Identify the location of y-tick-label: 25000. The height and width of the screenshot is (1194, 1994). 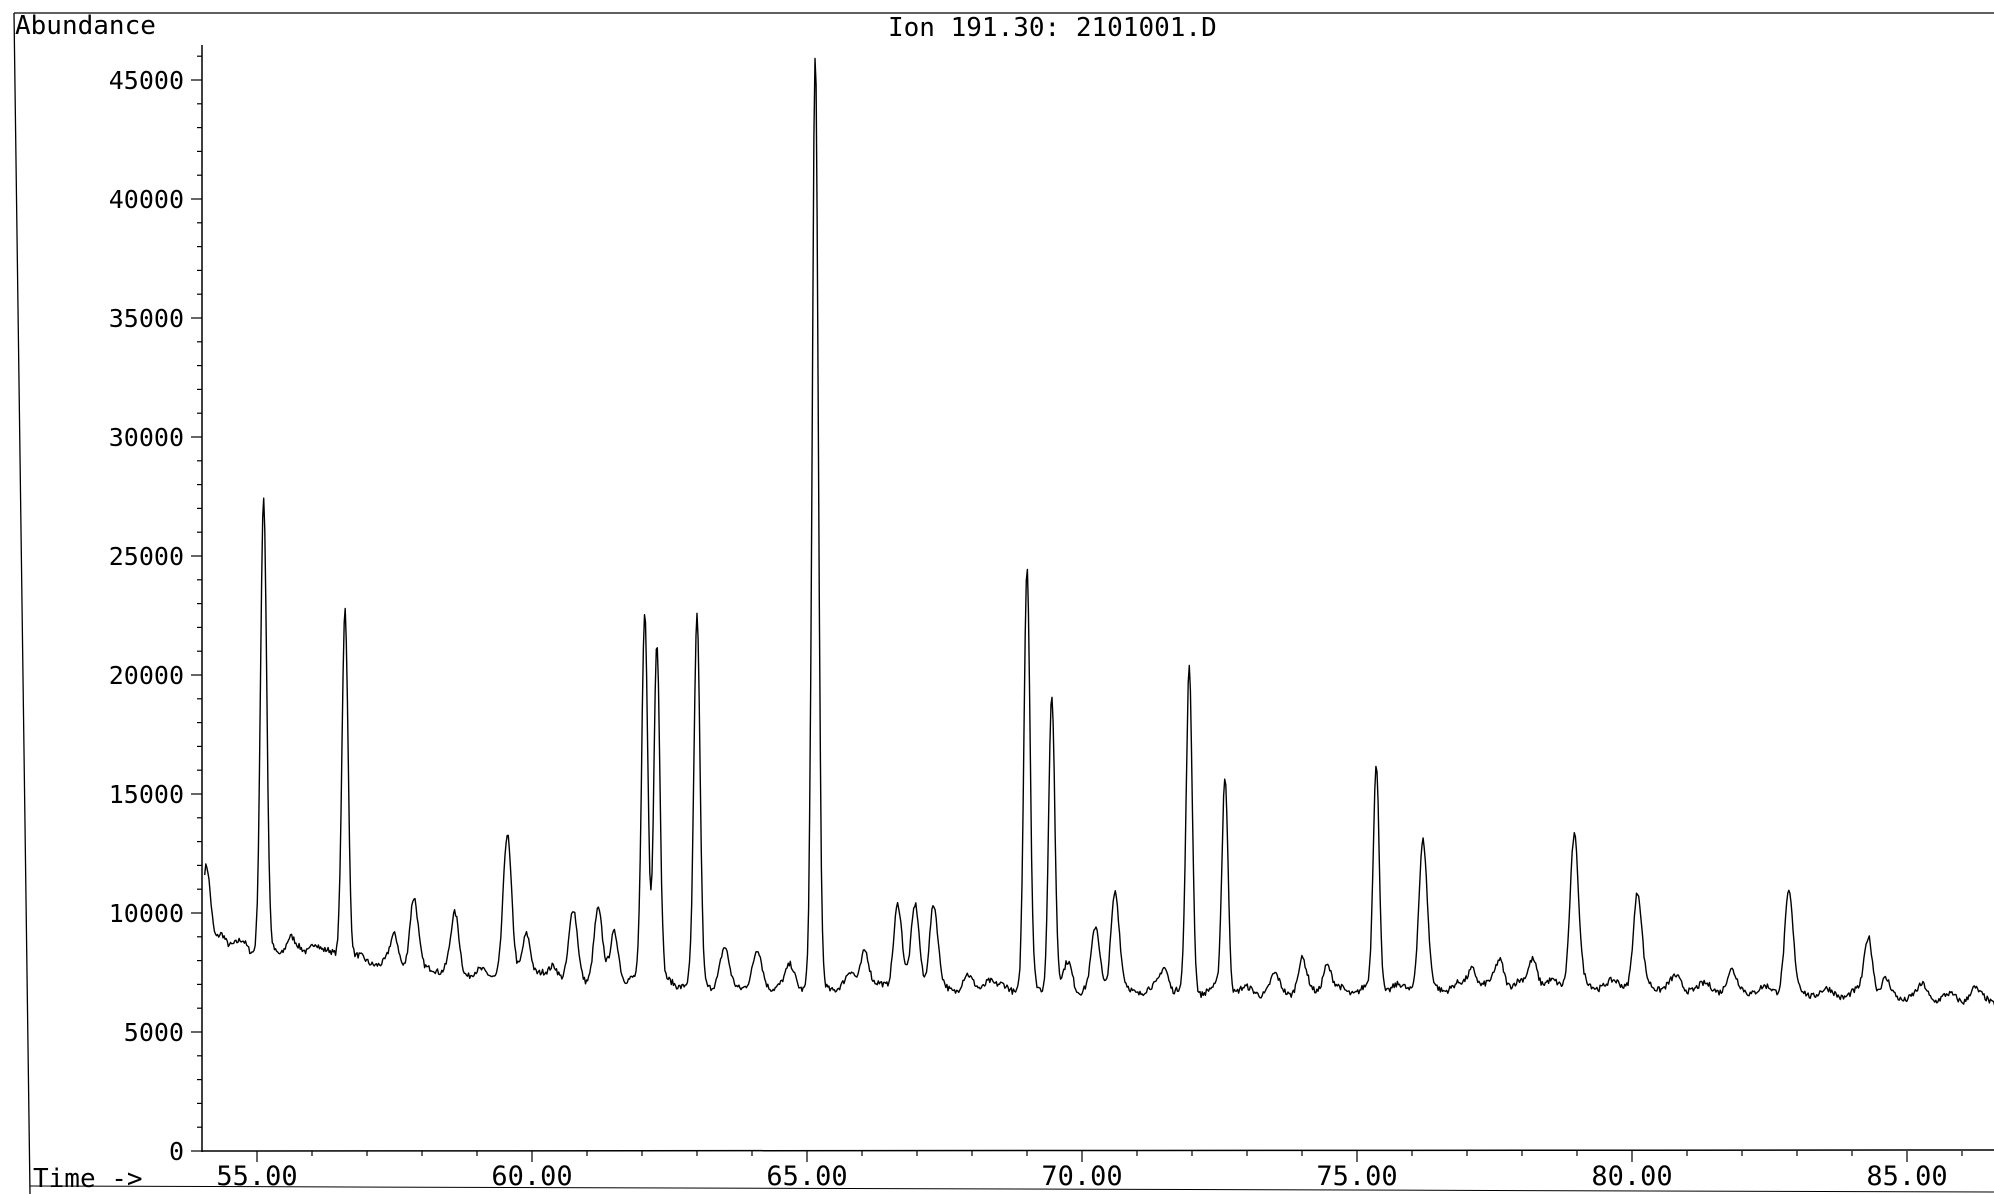
(146, 556).